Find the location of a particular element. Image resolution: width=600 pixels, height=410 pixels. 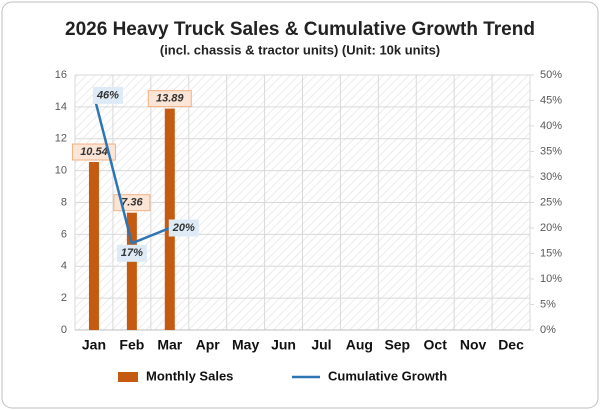

y2-tick-label: 10% is located at coordinates (551, 279).